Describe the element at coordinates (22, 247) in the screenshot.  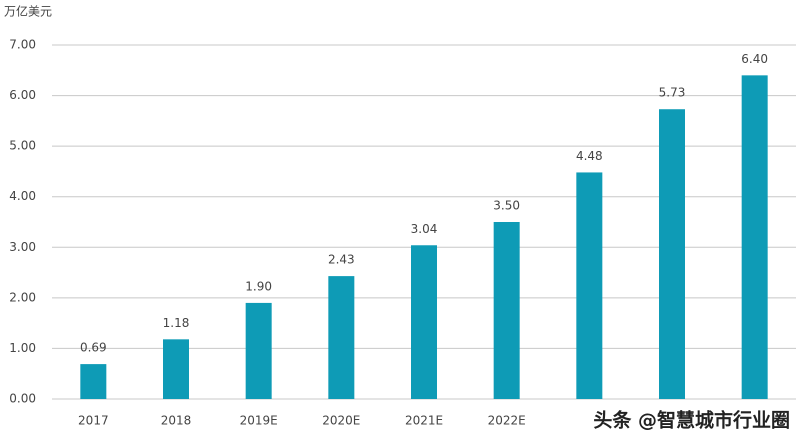
I see `y-tick-label: 3.00` at that location.